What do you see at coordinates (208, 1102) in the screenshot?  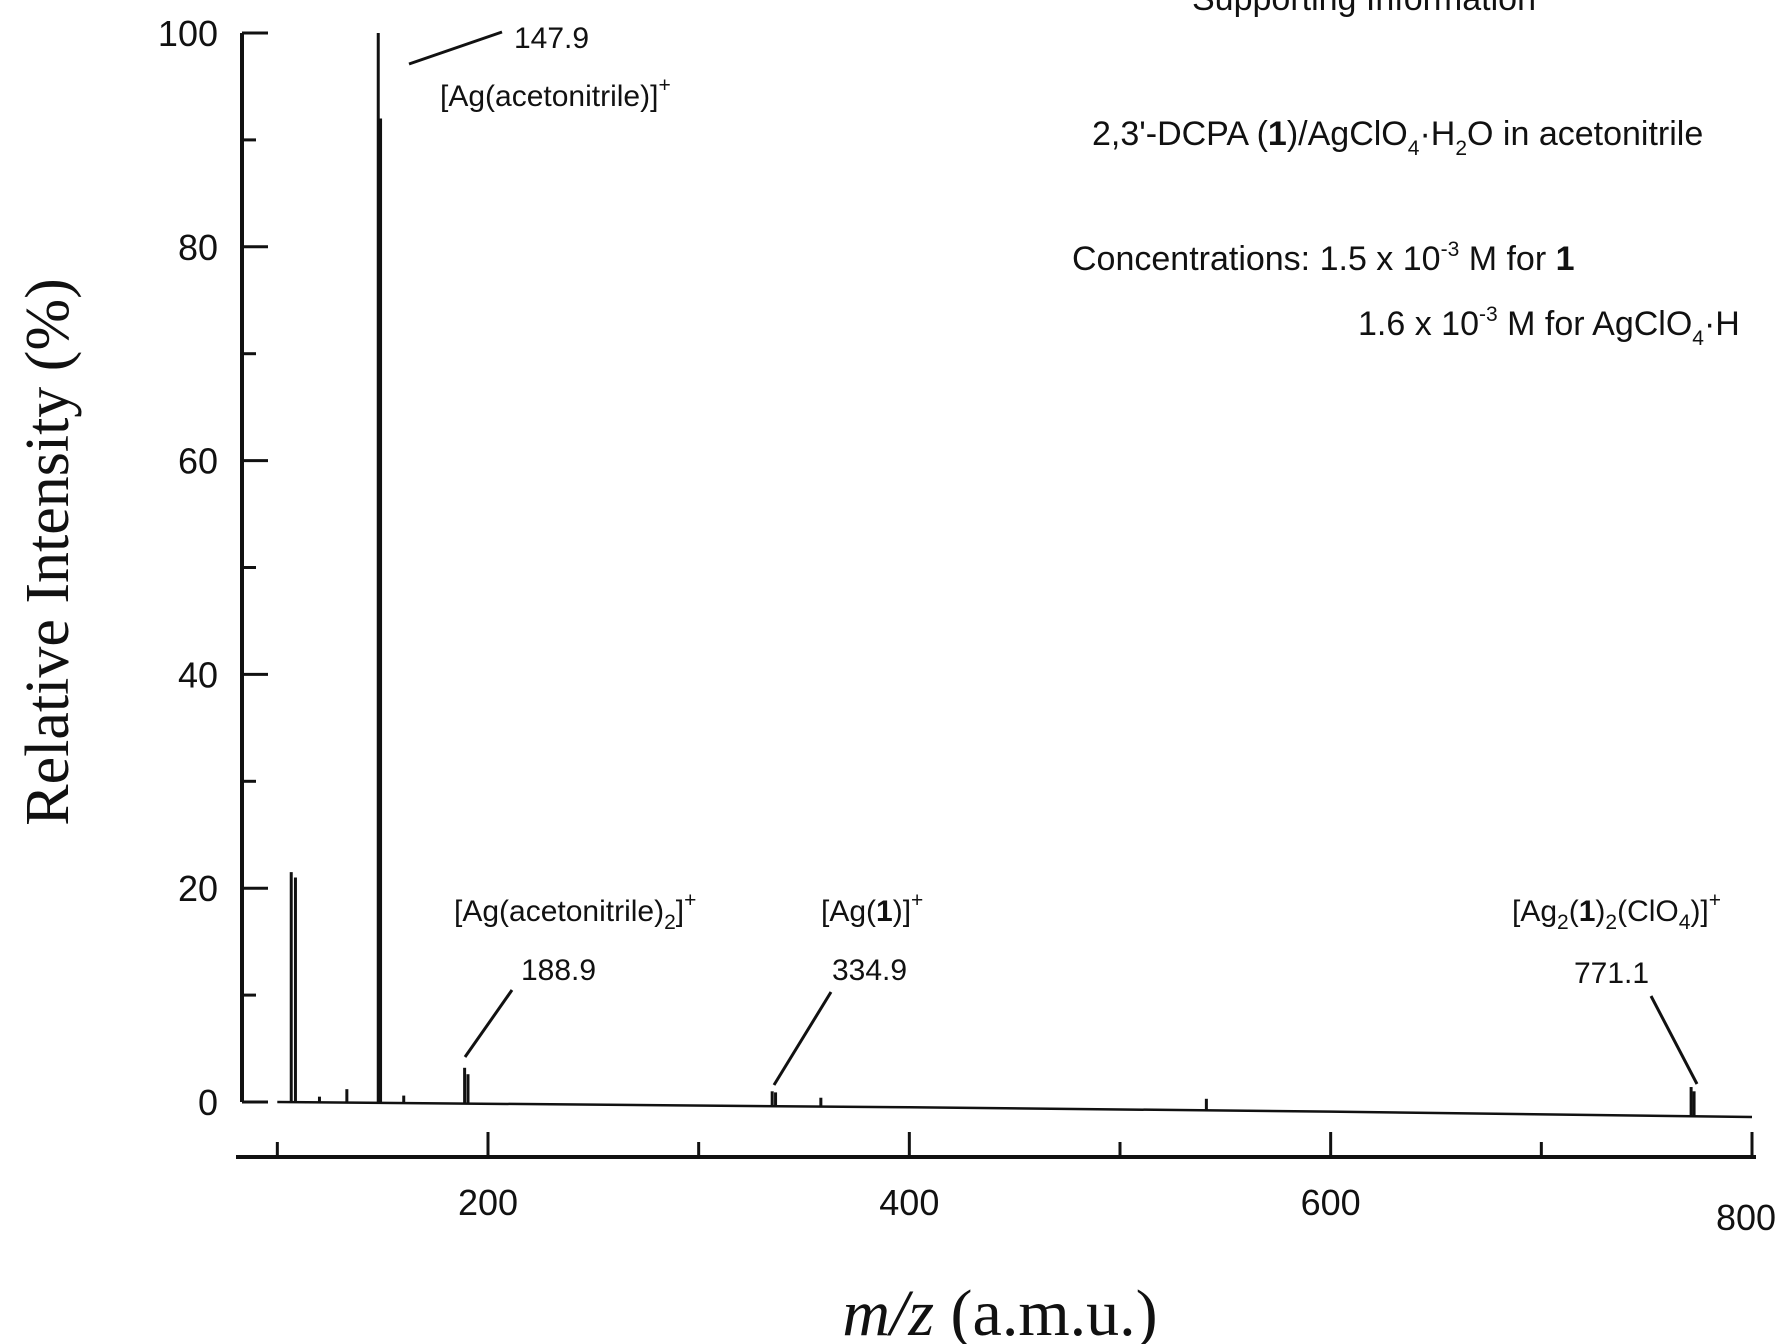 I see `y-tick-label: 0` at bounding box center [208, 1102].